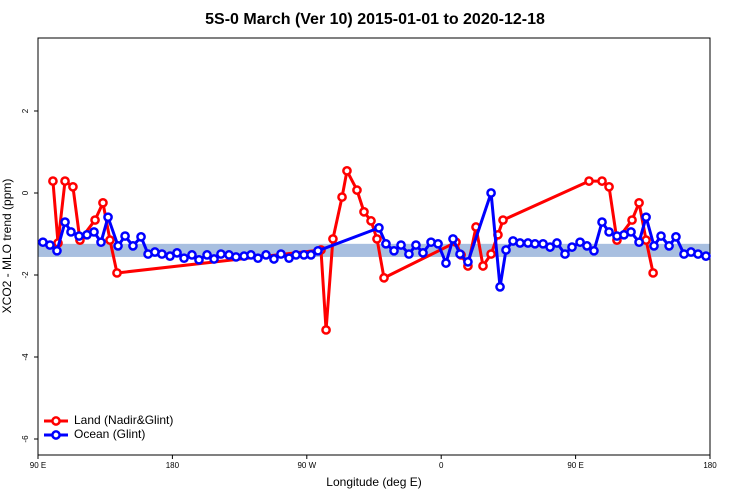  I want to click on y-tick-label: -4, so click(25, 357).